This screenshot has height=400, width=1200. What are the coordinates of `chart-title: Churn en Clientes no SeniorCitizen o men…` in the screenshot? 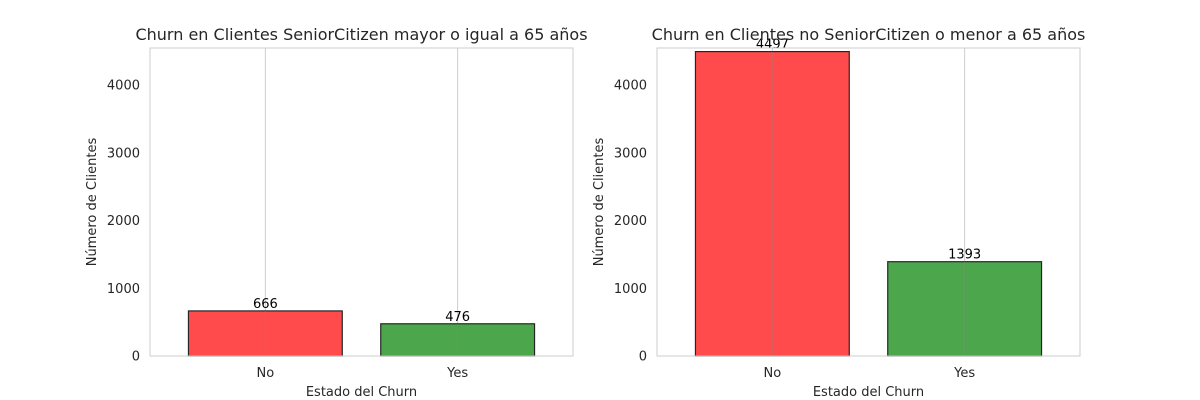 It's located at (869, 34).